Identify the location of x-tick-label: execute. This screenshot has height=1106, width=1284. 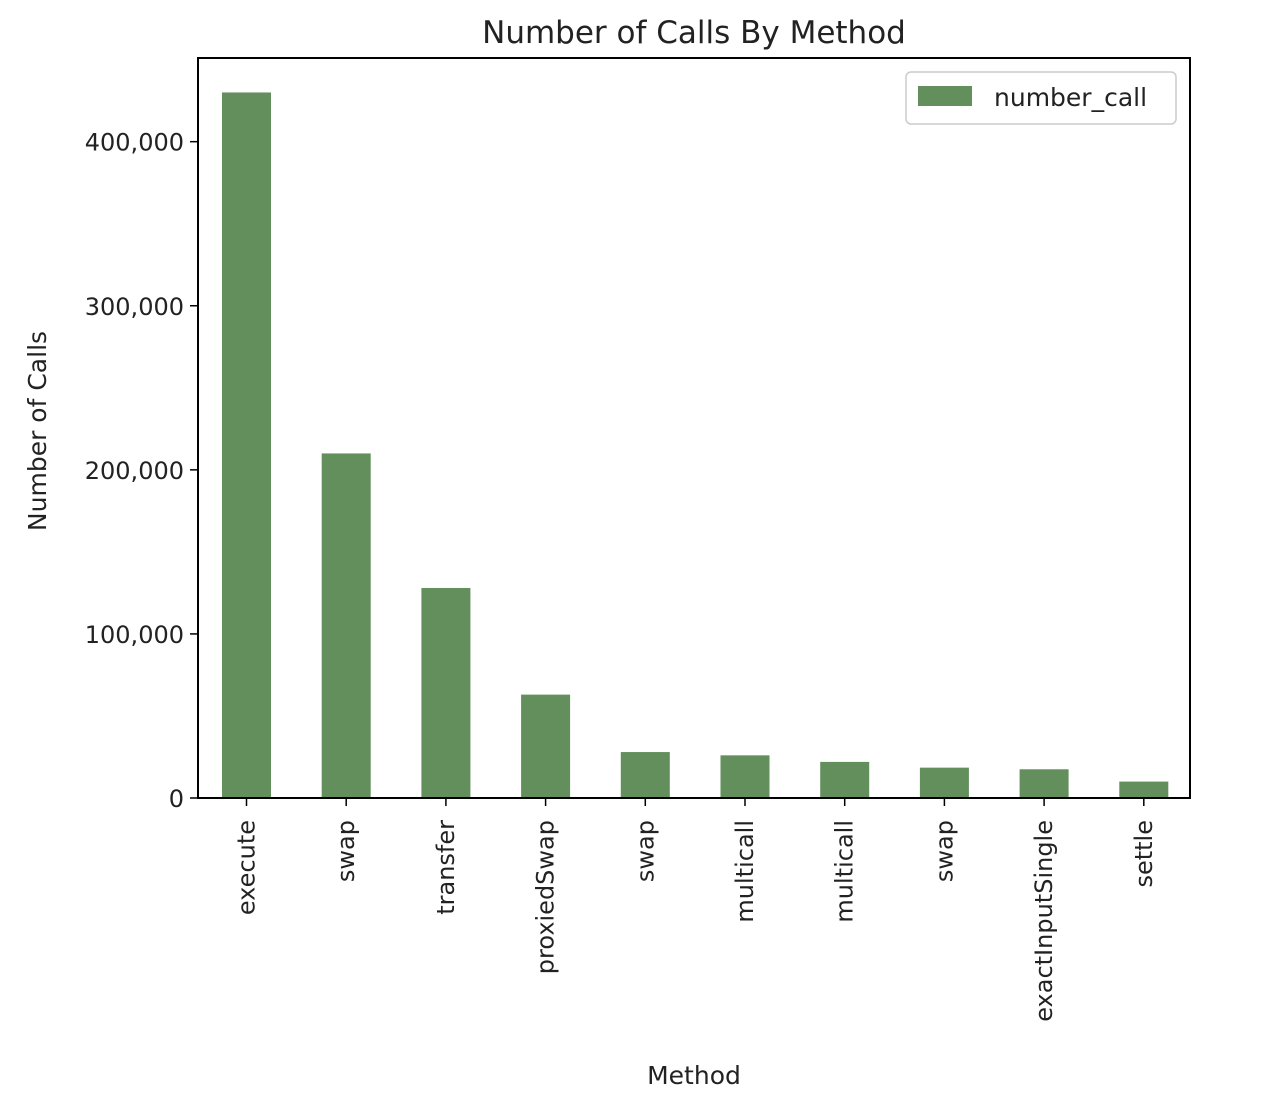
(247, 867).